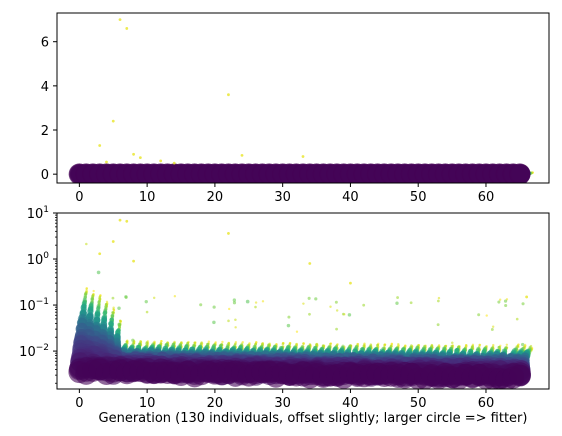 The image size is (562, 436). Describe the element at coordinates (79, 197) in the screenshot. I see `top-x-tick-label: 0` at that location.